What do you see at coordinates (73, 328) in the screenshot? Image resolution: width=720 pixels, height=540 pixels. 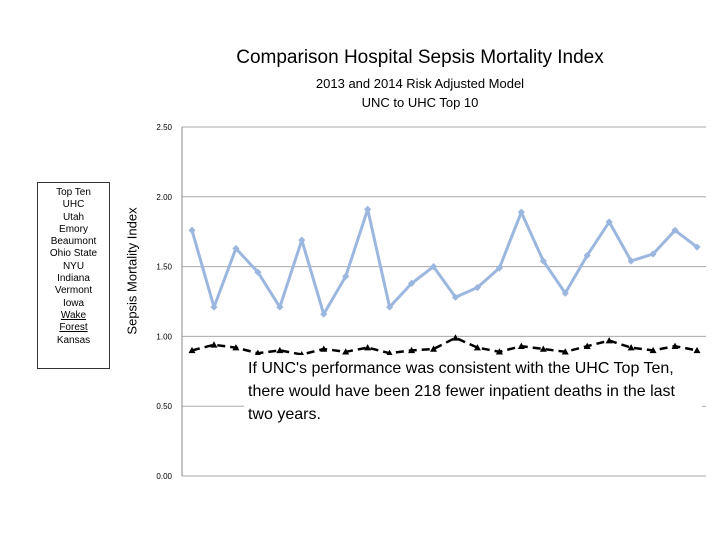 I see `legend-item: Forest` at bounding box center [73, 328].